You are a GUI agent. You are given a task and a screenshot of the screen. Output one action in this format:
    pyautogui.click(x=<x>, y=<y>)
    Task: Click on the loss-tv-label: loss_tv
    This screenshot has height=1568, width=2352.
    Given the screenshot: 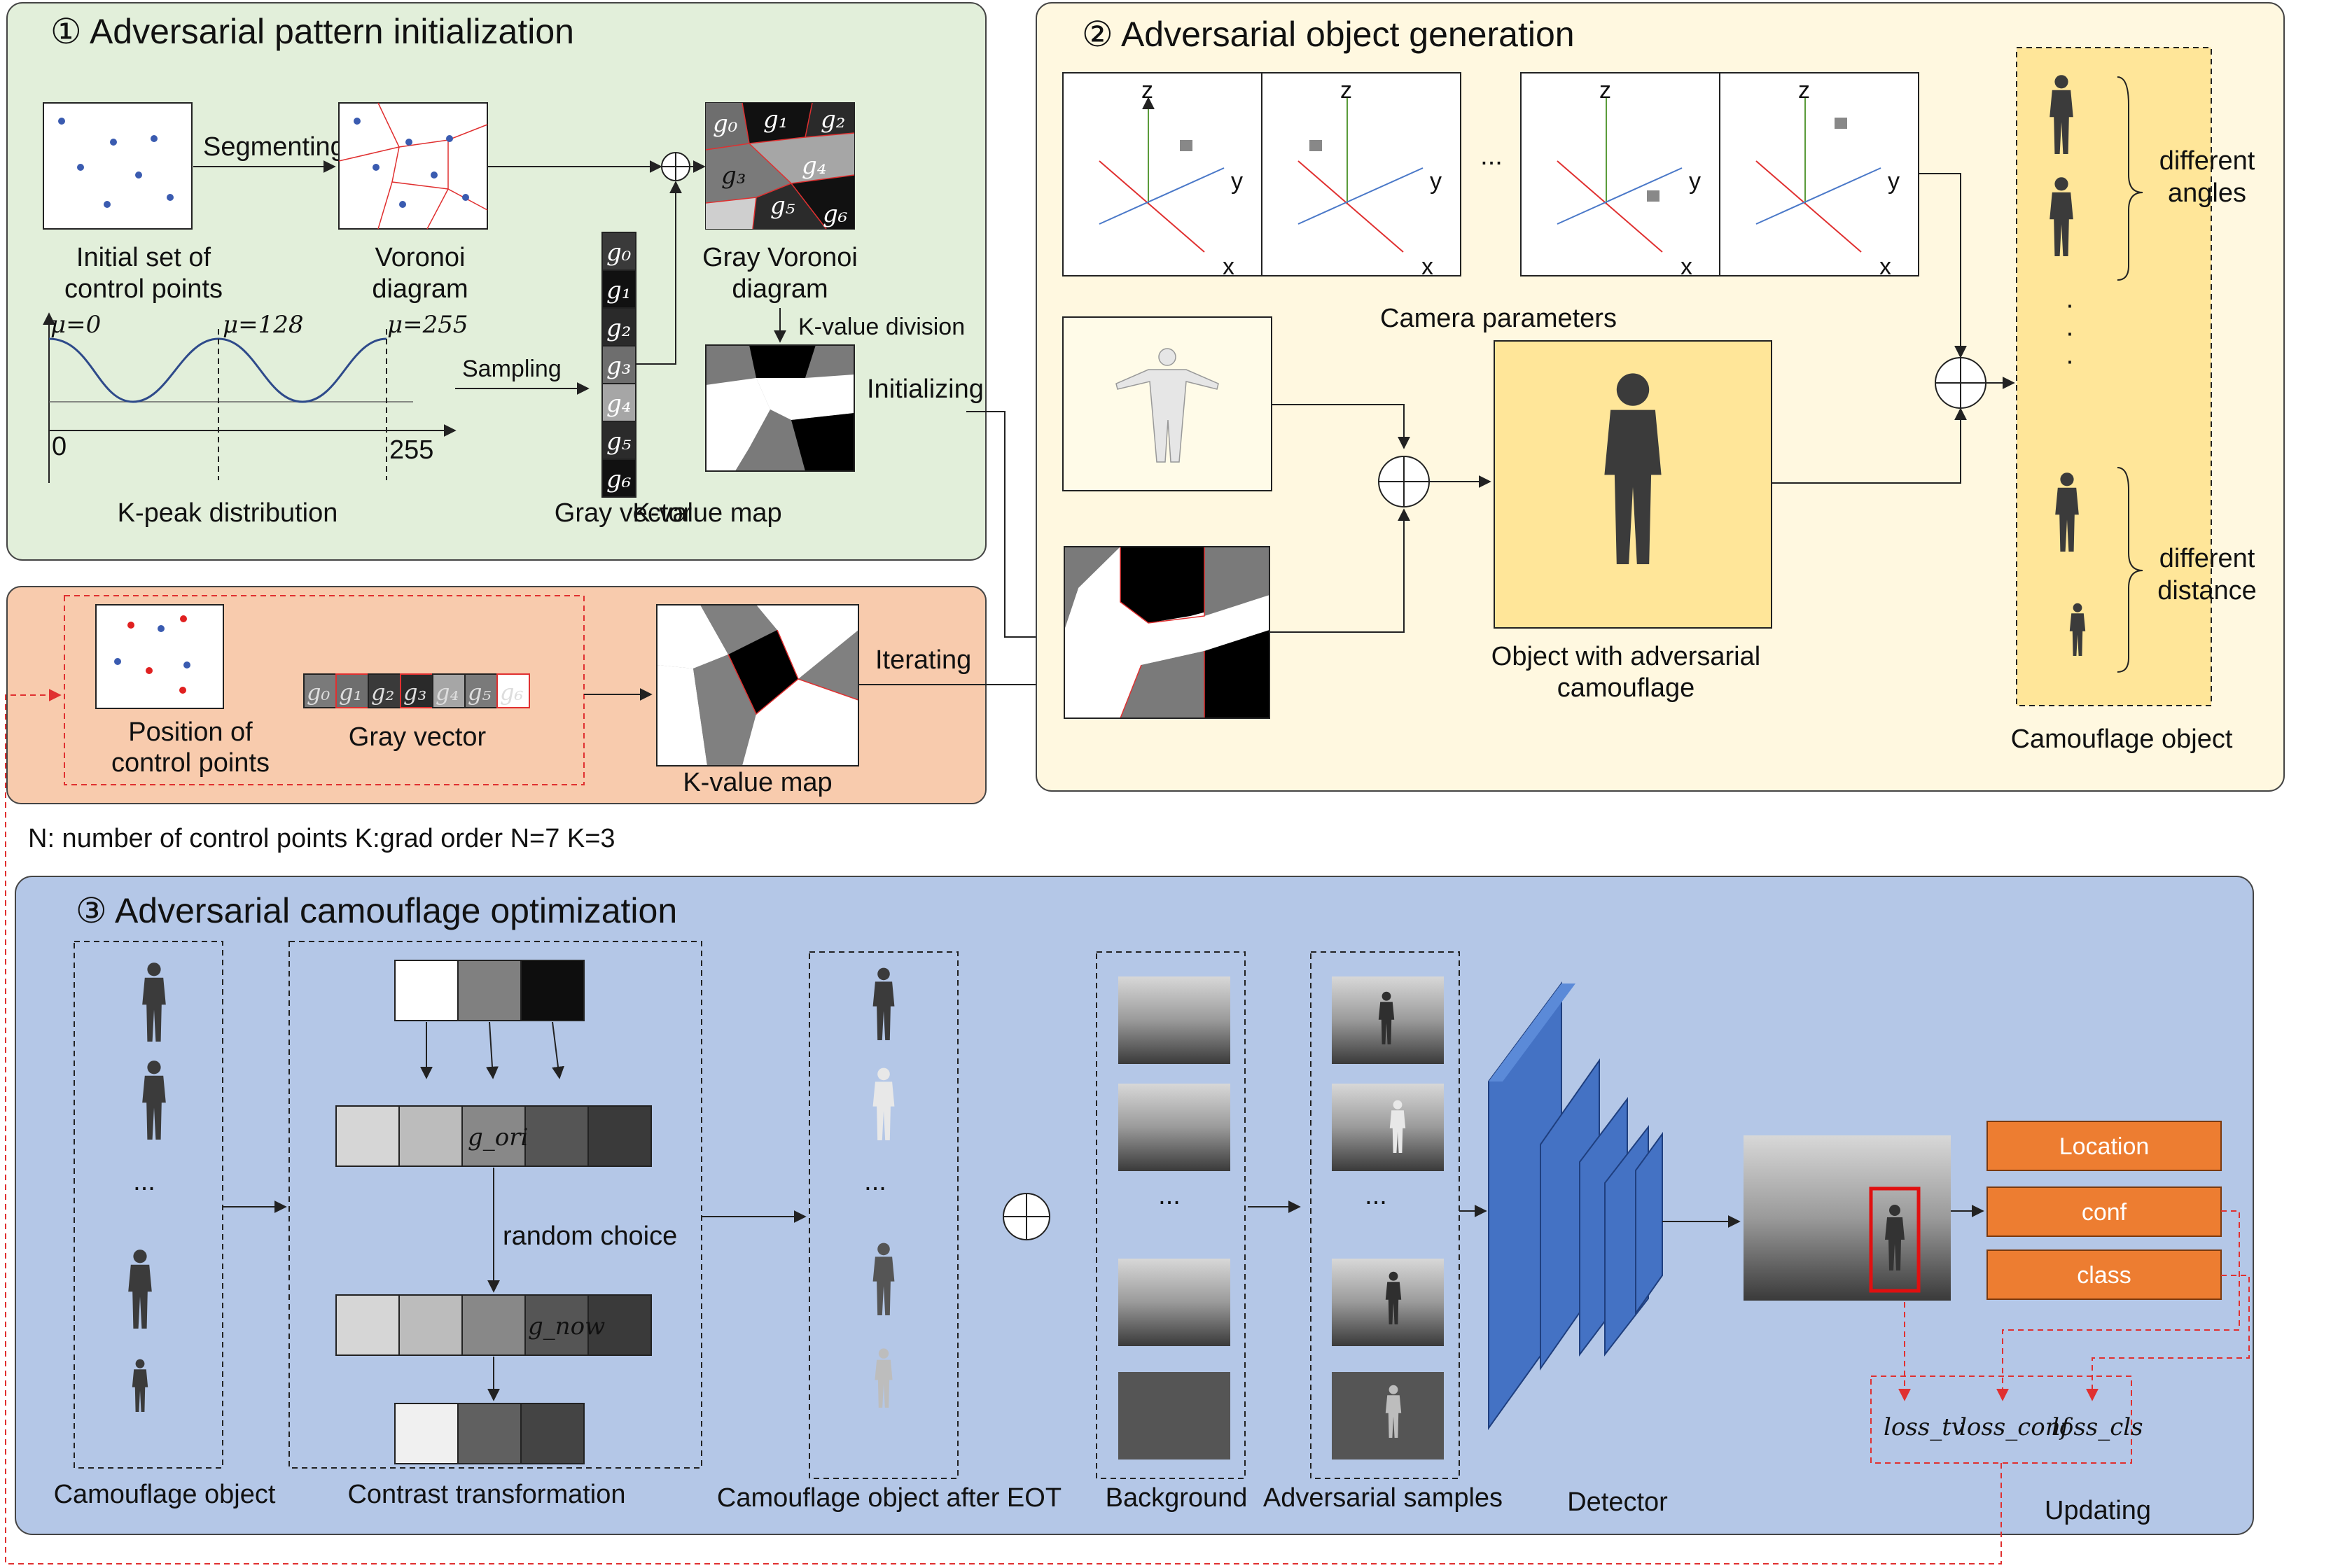 What is the action you would take?
    pyautogui.click(x=1924, y=1427)
    